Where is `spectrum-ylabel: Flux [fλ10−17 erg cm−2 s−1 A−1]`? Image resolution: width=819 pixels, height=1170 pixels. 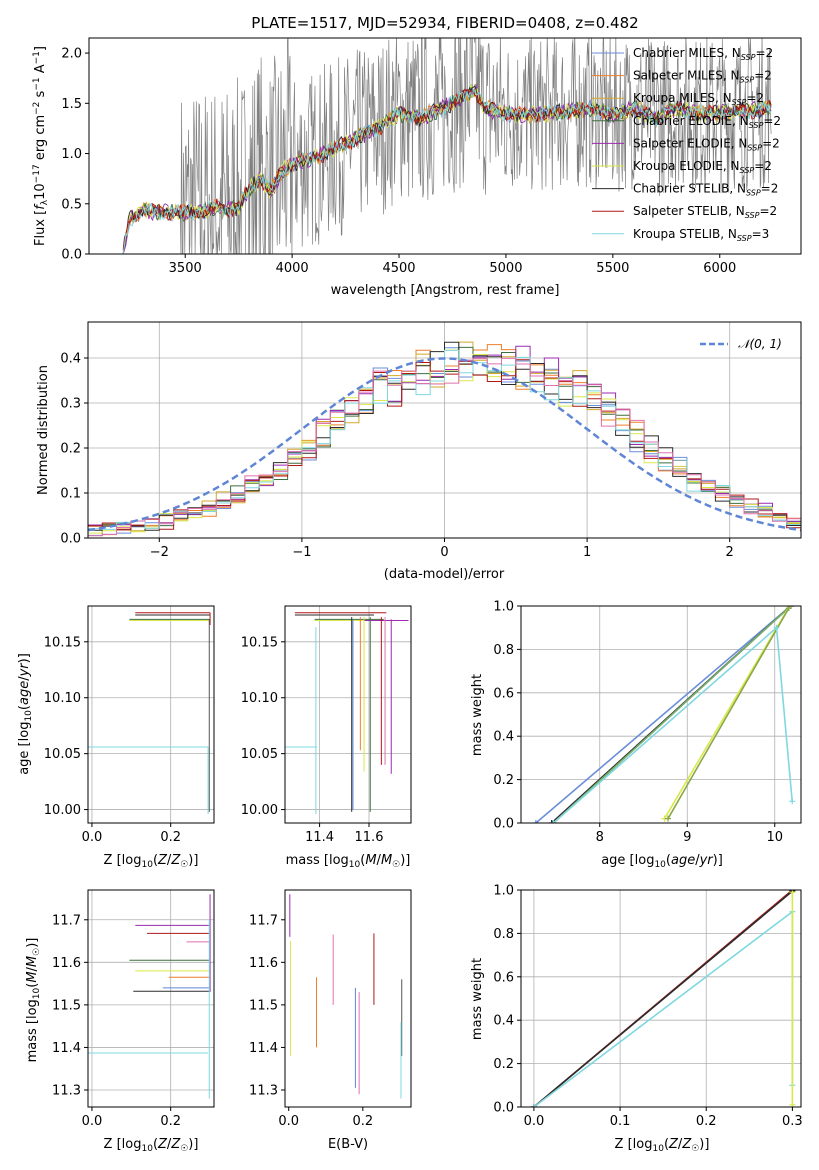
spectrum-ylabel: Flux [fλ10−17 erg cm−2 s−1 A−1] is located at coordinates (41, 146).